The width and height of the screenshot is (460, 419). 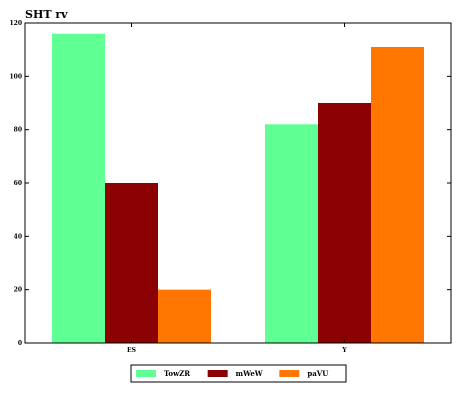 What do you see at coordinates (344, 223) in the screenshot?
I see `bar-mWeW-Y` at bounding box center [344, 223].